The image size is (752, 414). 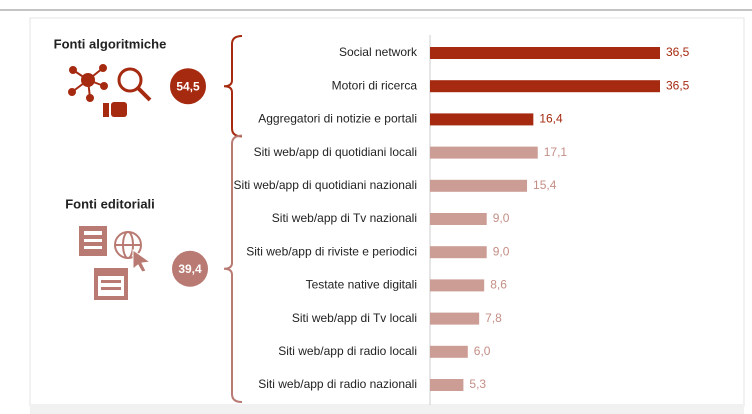 What do you see at coordinates (354, 318) in the screenshot?
I see `category-label: Siti web/app di Tv locali` at bounding box center [354, 318].